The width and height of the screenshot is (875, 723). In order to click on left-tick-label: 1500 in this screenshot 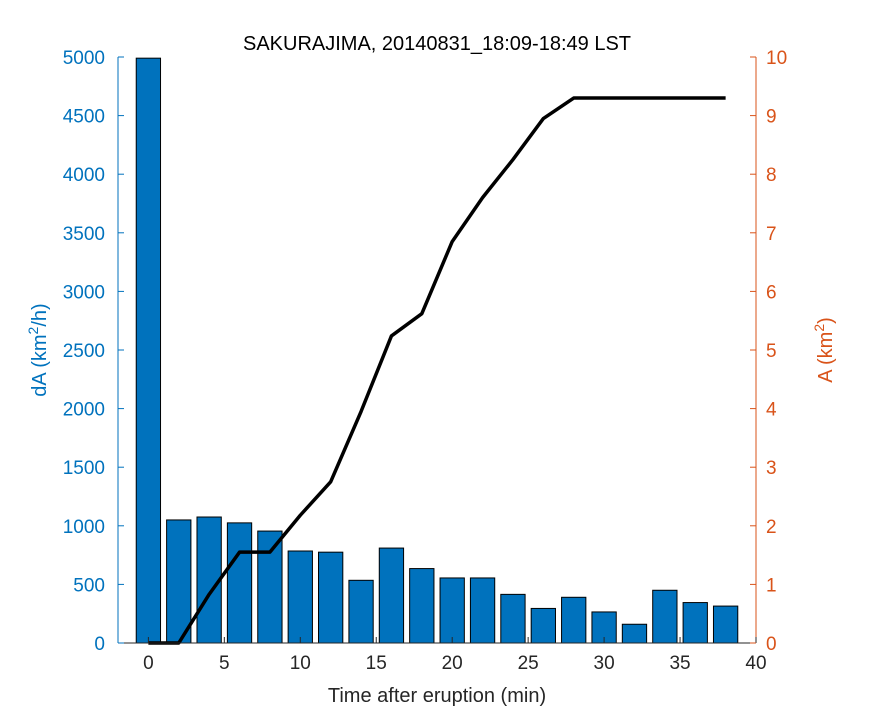, I will do `click(84, 468)`.